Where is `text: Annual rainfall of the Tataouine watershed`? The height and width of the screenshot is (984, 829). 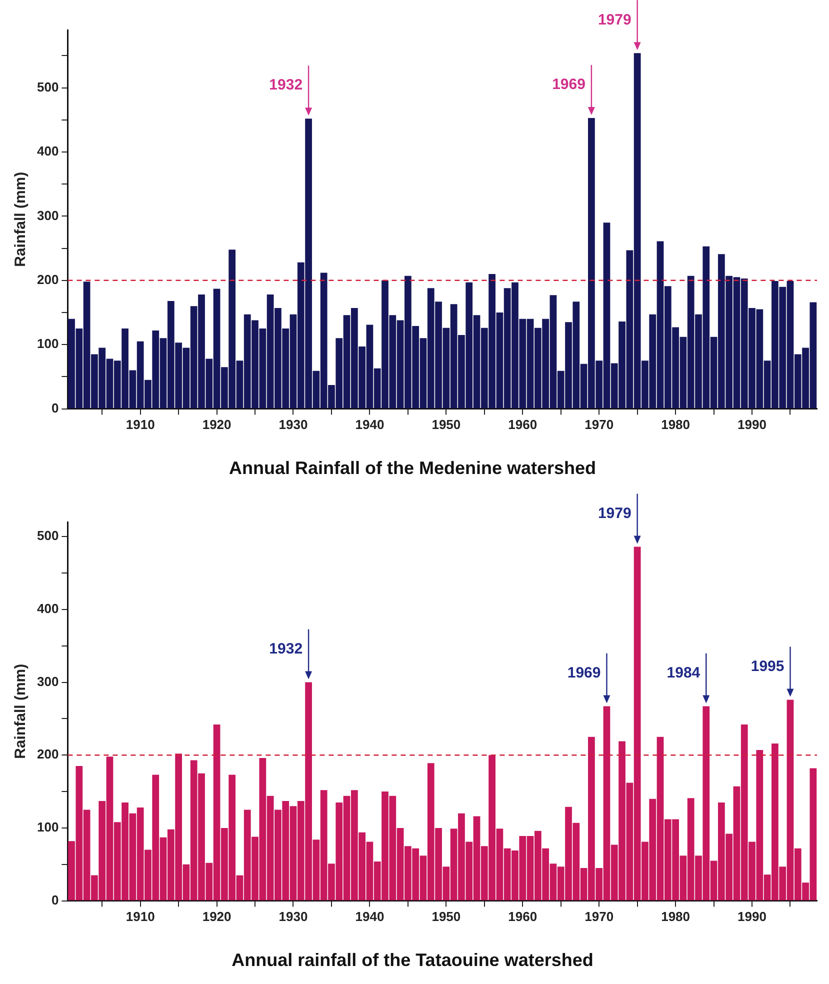 text: Annual rainfall of the Tataouine watershed is located at coordinates (413, 960).